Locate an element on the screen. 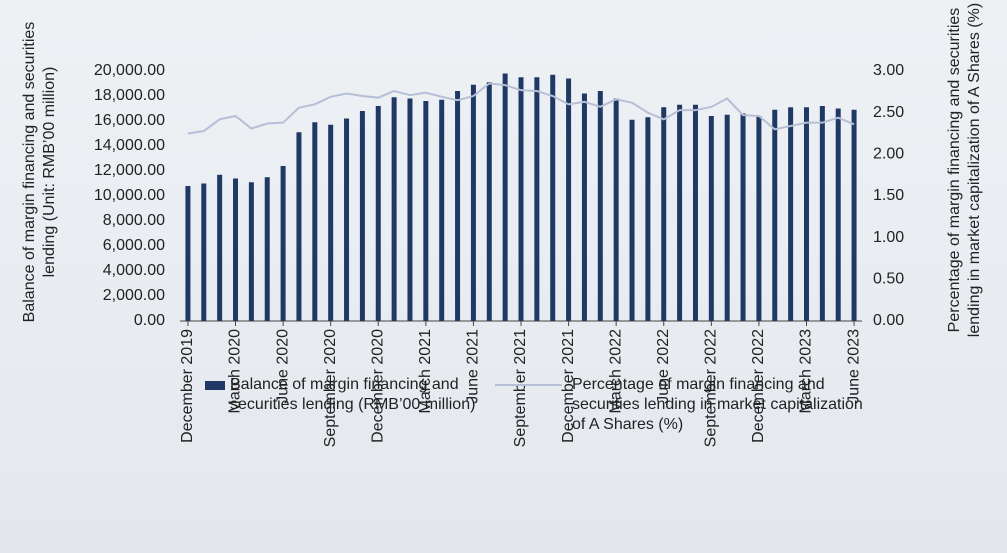 The width and height of the screenshot is (1007, 553). x-tick-label: March 2023 is located at coordinates (806, 371).